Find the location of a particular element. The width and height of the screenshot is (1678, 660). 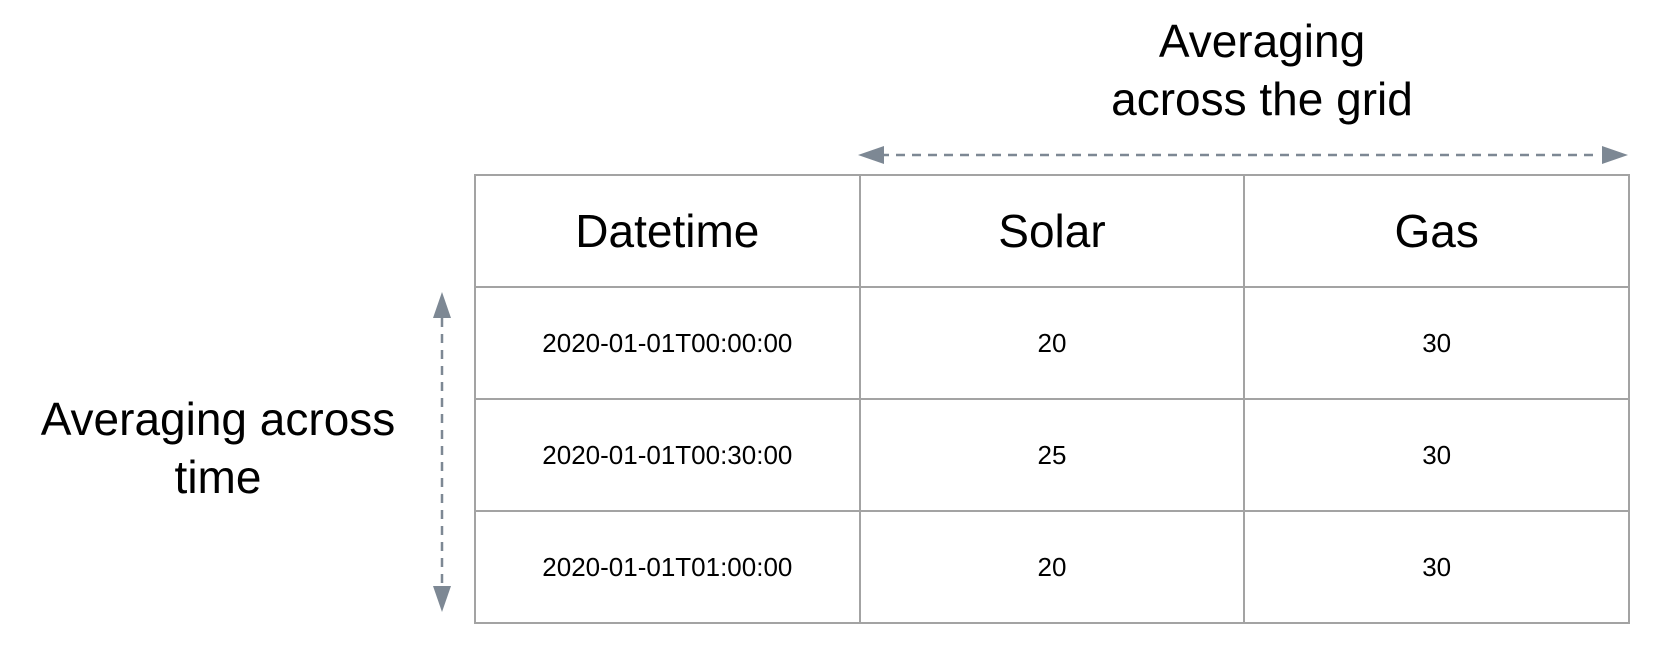

cell-solar: 25 is located at coordinates (1052, 455).